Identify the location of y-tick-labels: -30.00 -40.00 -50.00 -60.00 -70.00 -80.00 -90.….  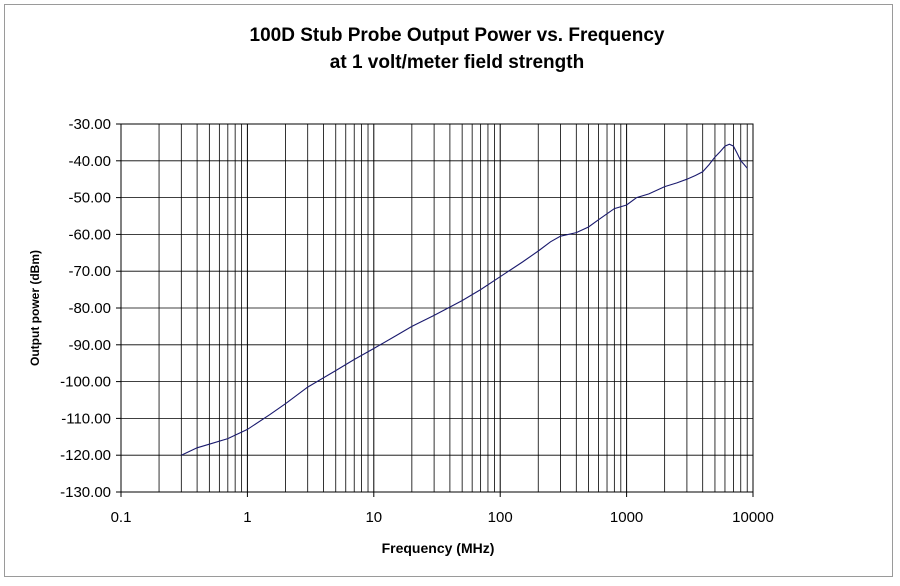
(85, 308).